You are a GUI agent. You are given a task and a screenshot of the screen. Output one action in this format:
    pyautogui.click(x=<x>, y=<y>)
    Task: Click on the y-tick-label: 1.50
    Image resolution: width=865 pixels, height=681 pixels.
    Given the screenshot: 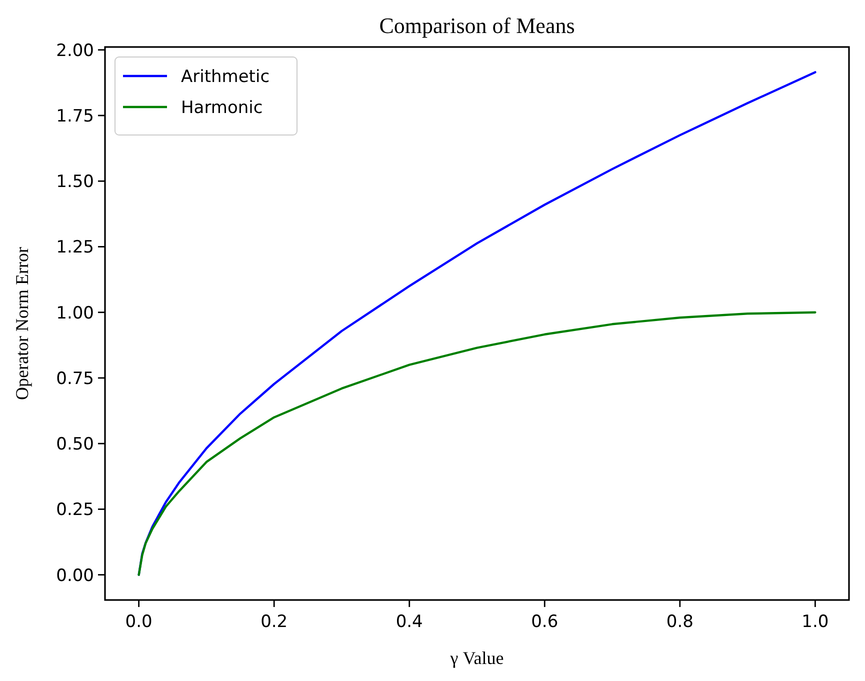 What is the action you would take?
    pyautogui.click(x=75, y=182)
    